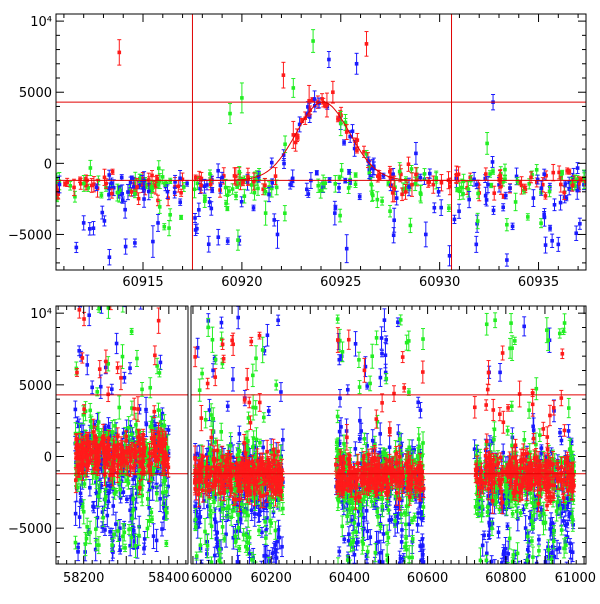 The height and width of the screenshot is (604, 600). Describe the element at coordinates (48, 164) in the screenshot. I see `y-tick-label: 0` at that location.